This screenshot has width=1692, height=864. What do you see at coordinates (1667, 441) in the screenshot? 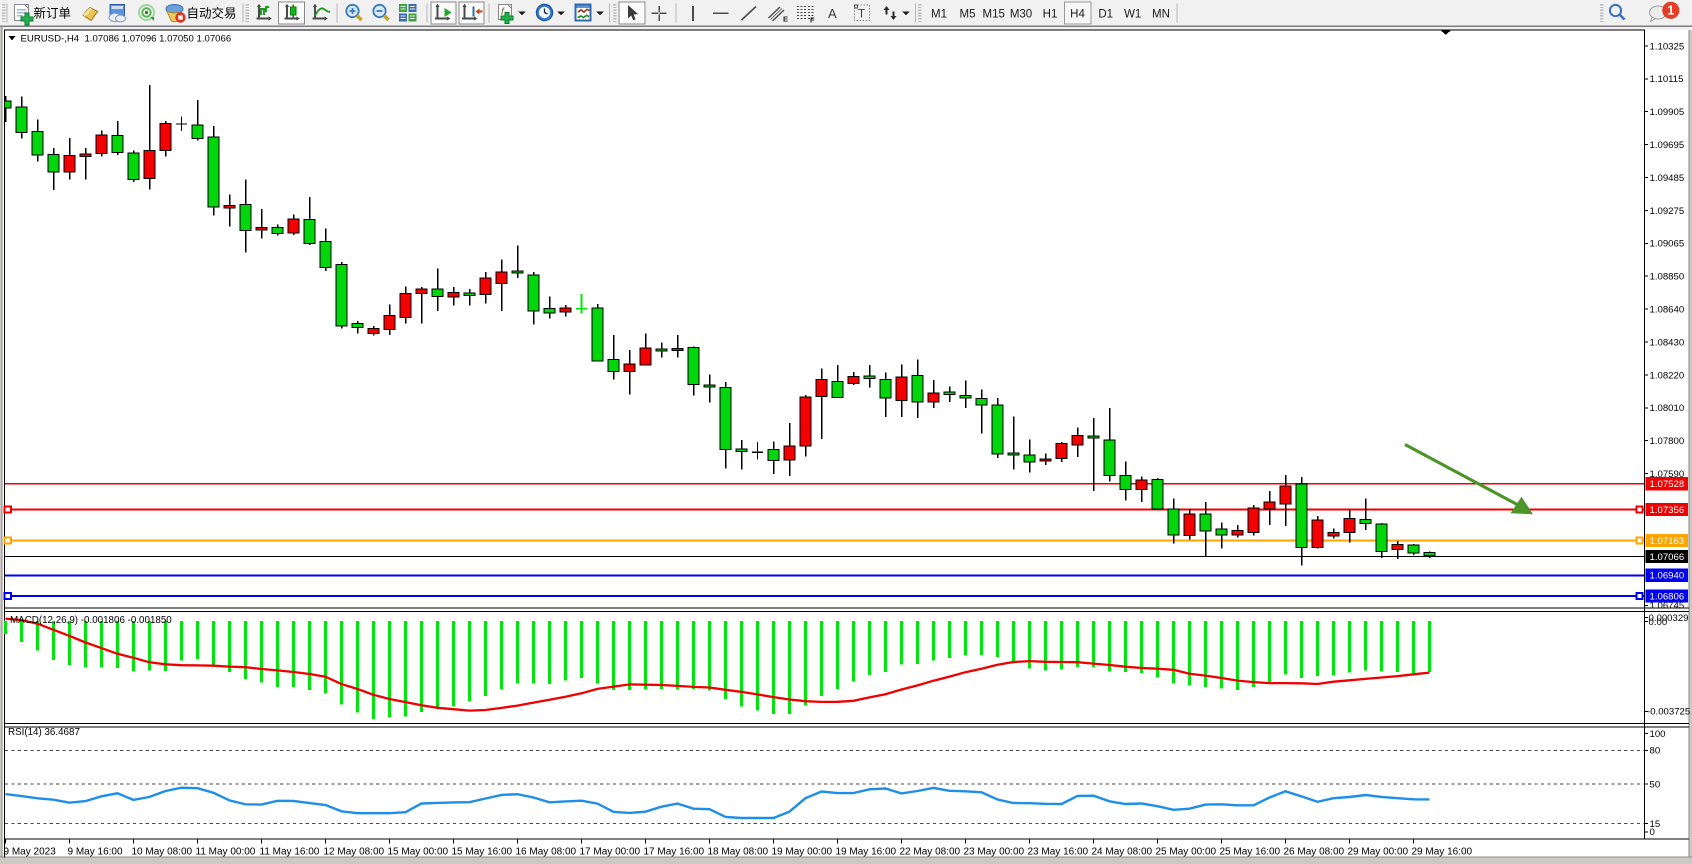
I see `svg-text: 1.07800` at bounding box center [1667, 441].